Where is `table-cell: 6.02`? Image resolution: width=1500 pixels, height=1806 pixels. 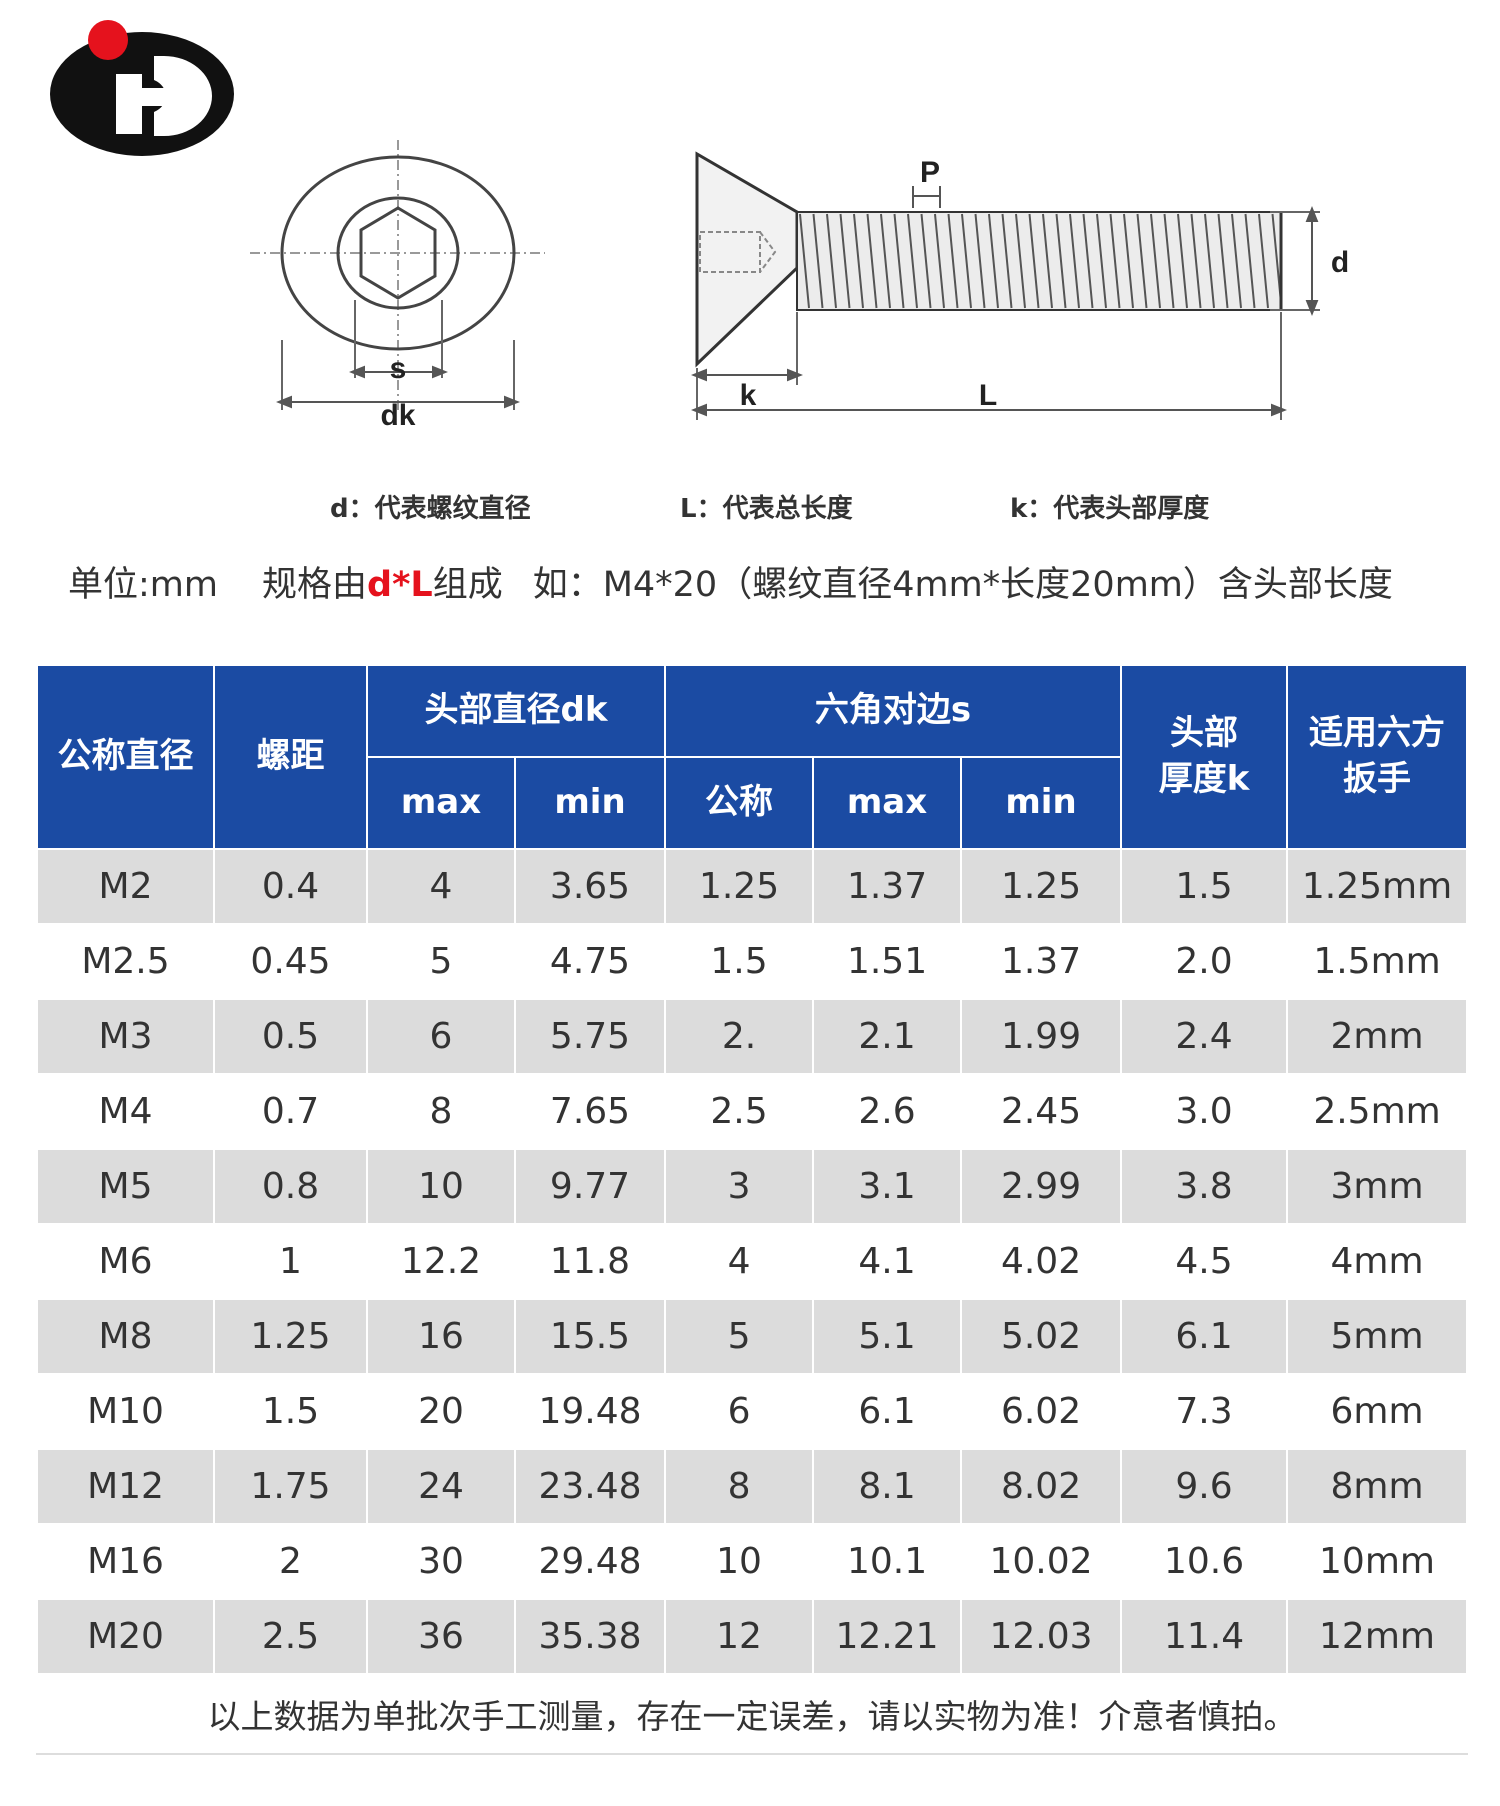
table-cell: 6.02 is located at coordinates (1041, 1411).